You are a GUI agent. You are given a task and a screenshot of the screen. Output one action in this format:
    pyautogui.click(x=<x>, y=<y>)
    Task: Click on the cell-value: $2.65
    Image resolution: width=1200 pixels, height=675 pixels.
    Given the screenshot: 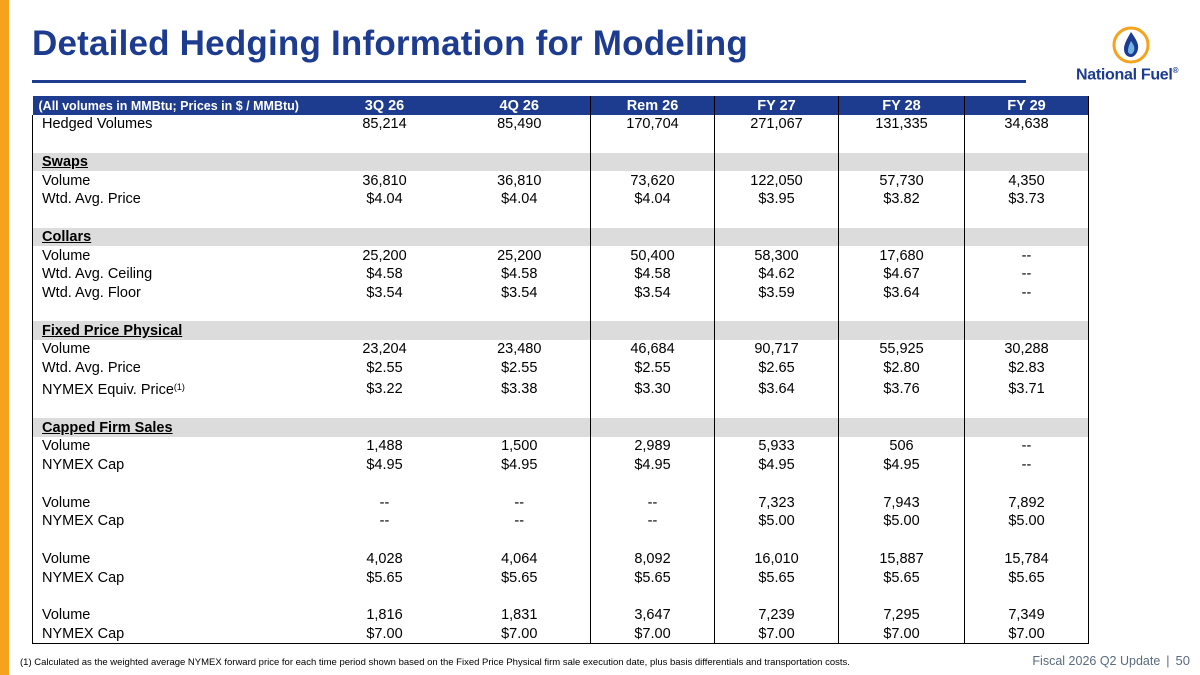 What is the action you would take?
    pyautogui.click(x=776, y=368)
    